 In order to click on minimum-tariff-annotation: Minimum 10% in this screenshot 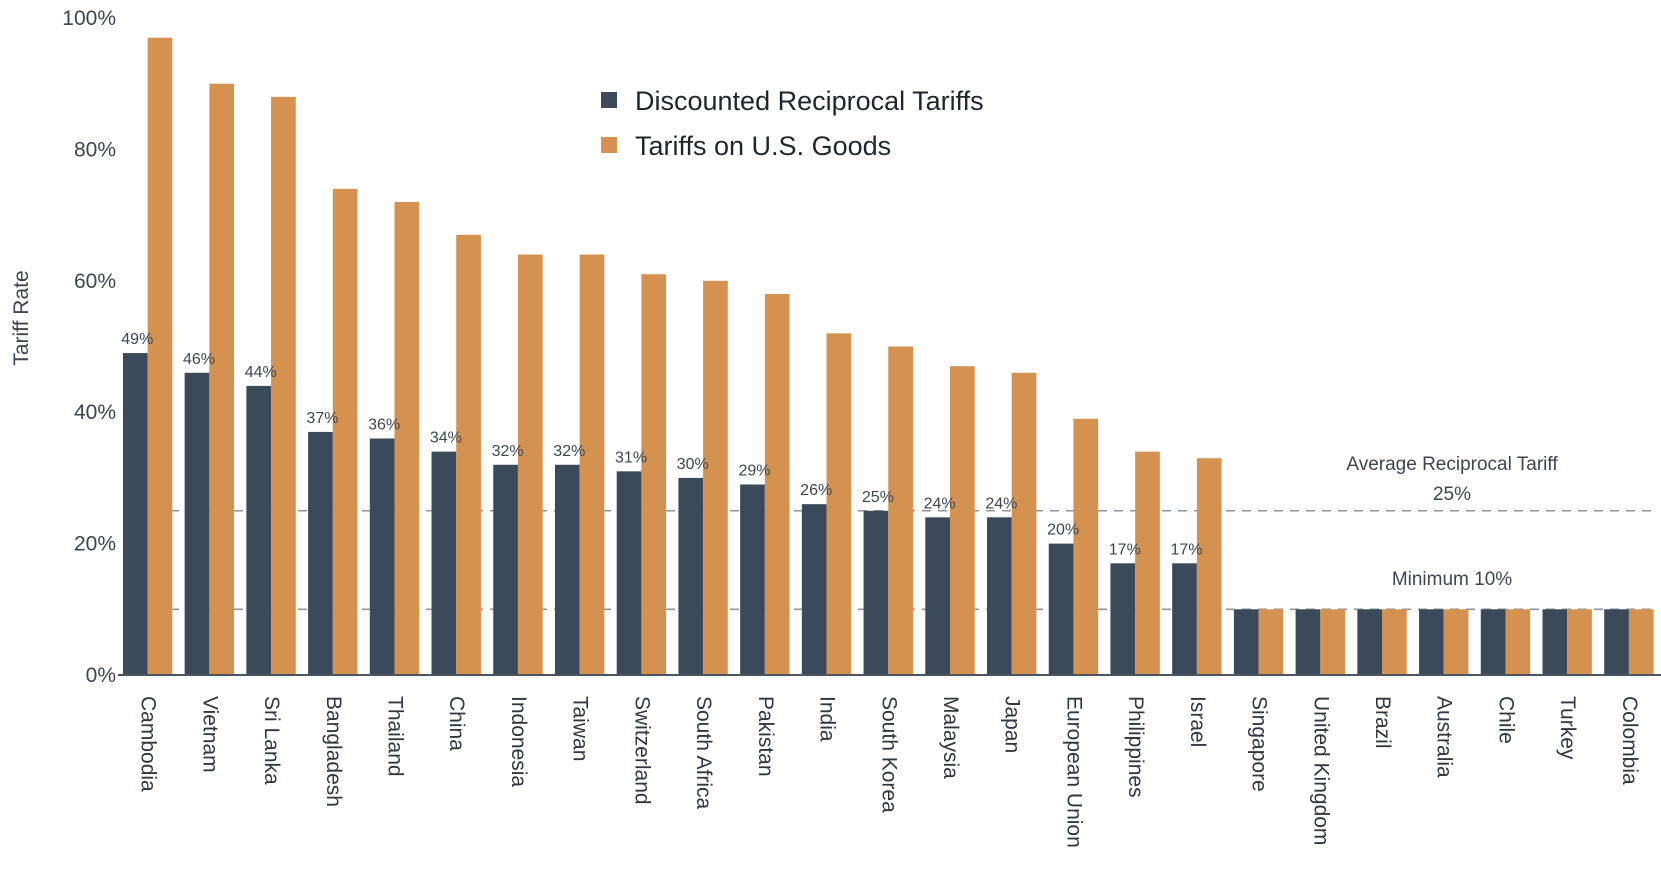, I will do `click(1452, 579)`.